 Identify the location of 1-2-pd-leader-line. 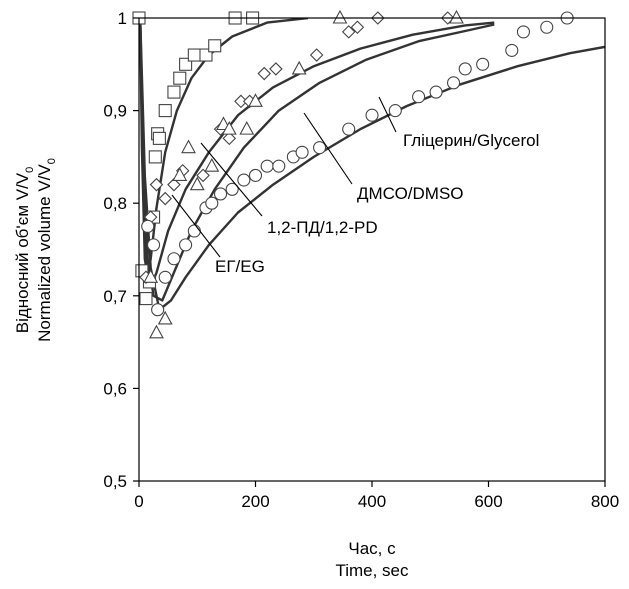
(231, 179).